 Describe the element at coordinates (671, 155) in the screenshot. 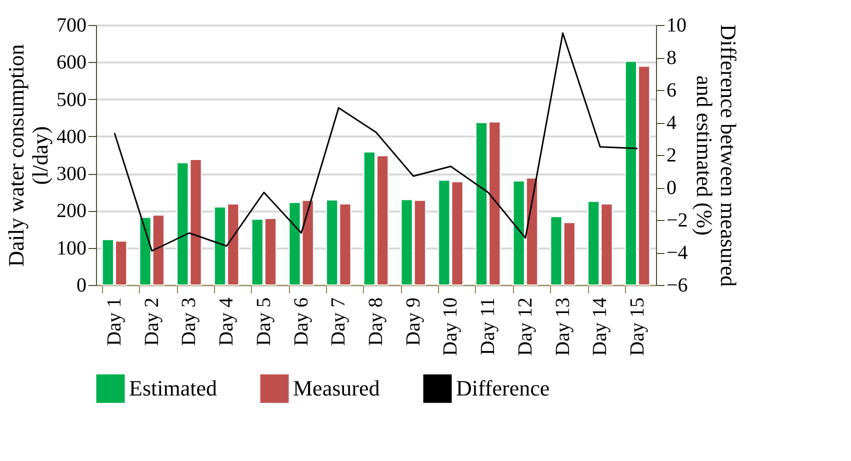

I see `y2-tick-label: 2` at that location.